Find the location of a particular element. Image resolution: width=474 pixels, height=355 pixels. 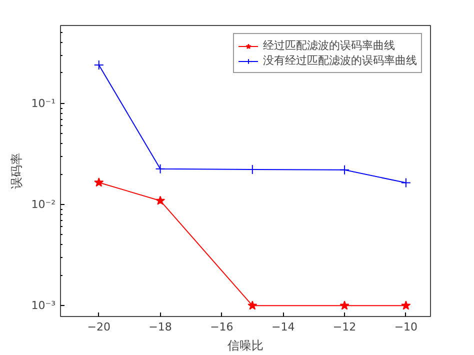

x-axis-title: 信噪比 is located at coordinates (246, 345).